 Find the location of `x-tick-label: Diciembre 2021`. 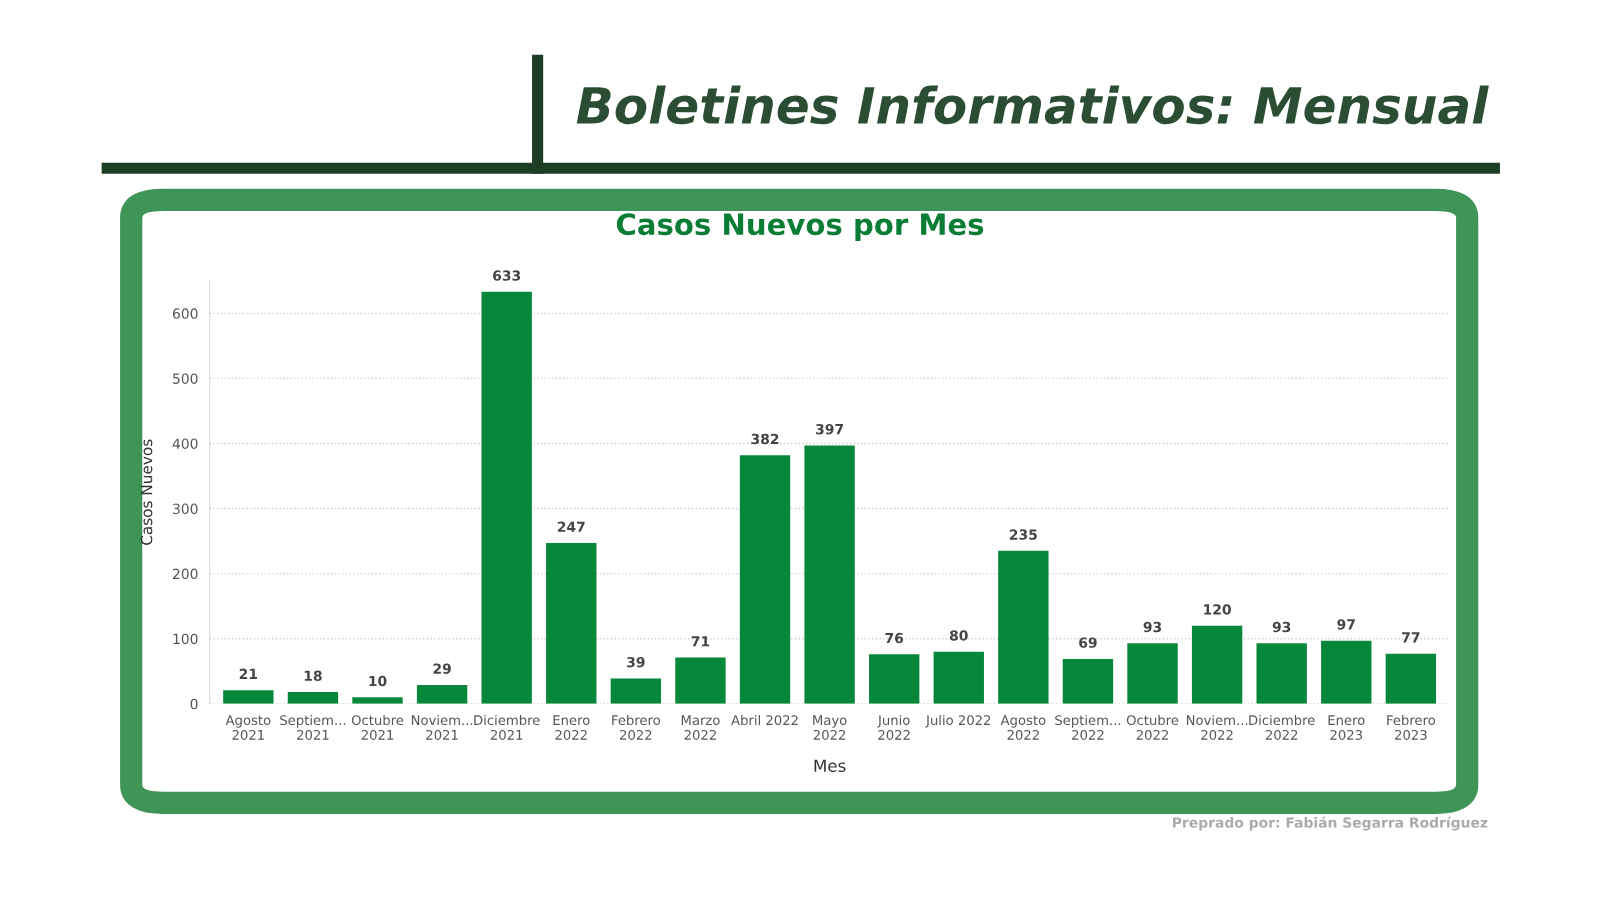

x-tick-label: Diciembre 2021 is located at coordinates (507, 727).